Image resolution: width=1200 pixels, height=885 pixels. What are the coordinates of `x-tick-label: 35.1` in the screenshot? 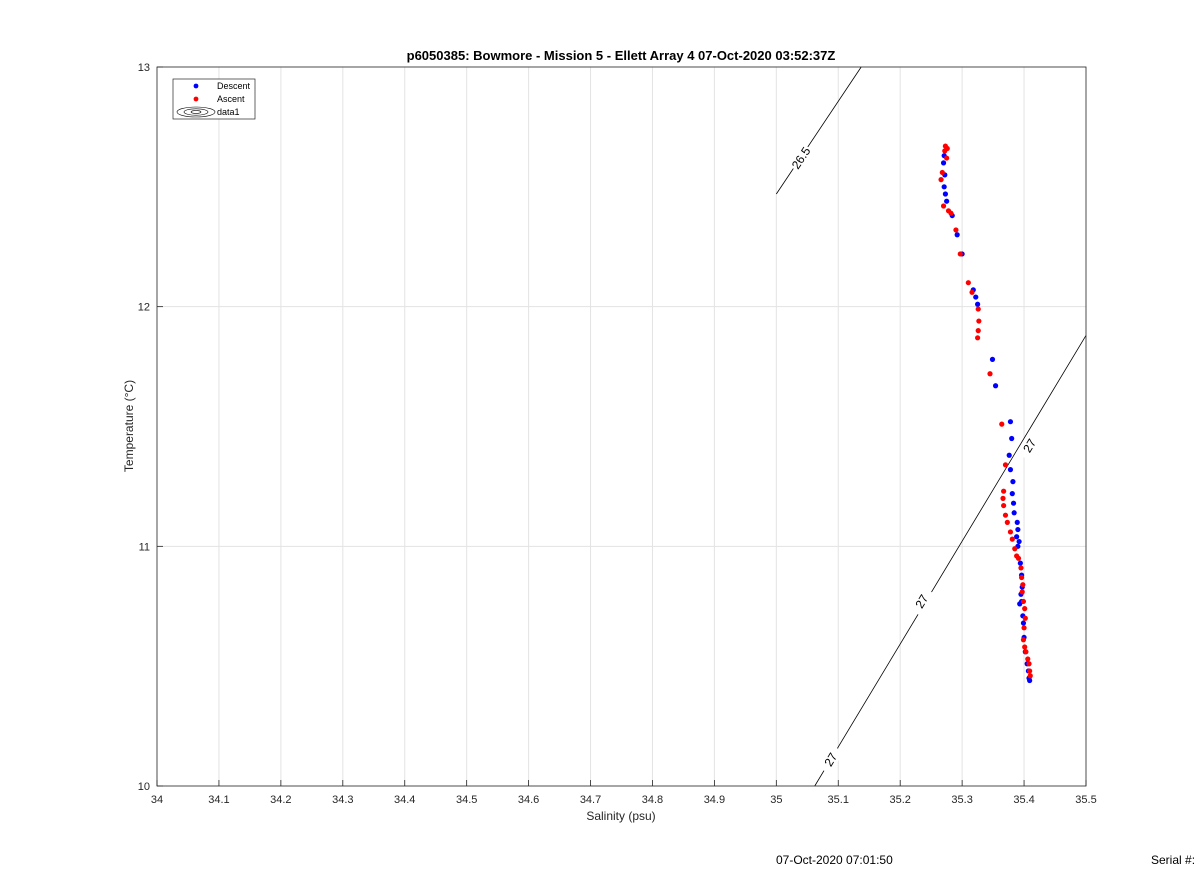 It's located at (838, 800).